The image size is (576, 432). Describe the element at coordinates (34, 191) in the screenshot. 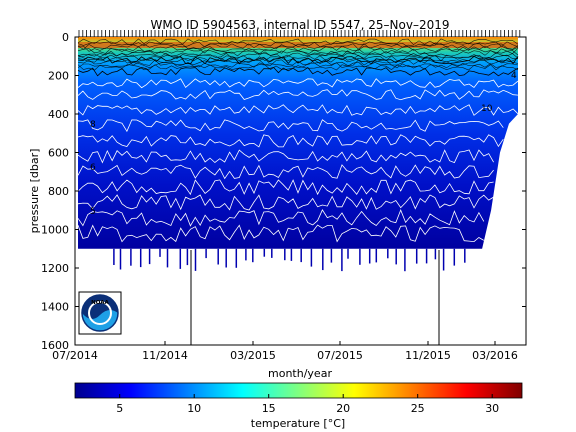

I see `y-axis-label: pressure [dbar]` at that location.